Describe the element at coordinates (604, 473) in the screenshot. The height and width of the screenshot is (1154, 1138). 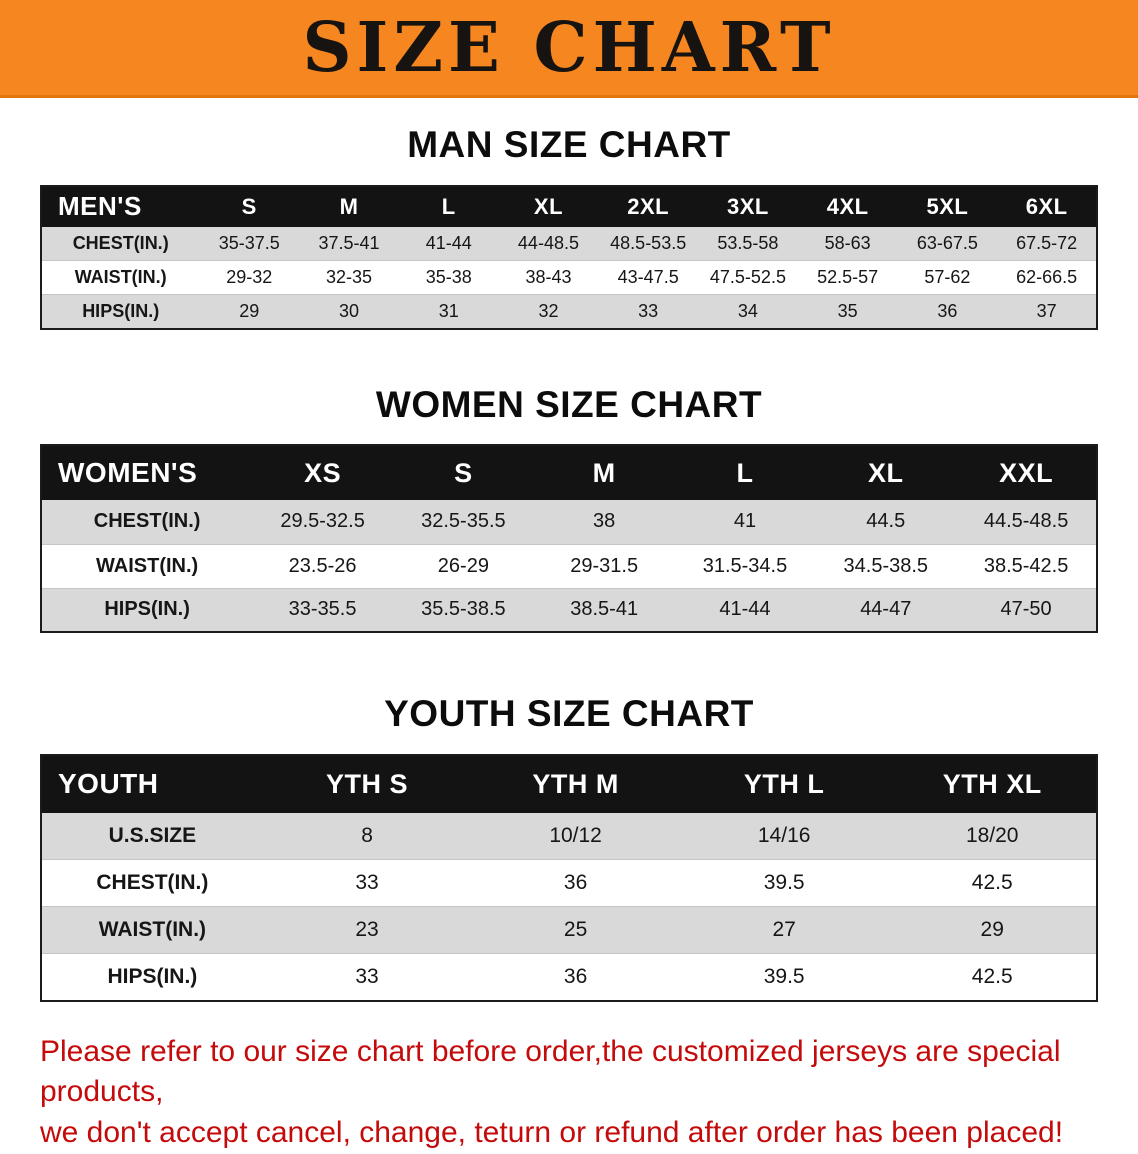
I see `size-header-cell: M` at that location.